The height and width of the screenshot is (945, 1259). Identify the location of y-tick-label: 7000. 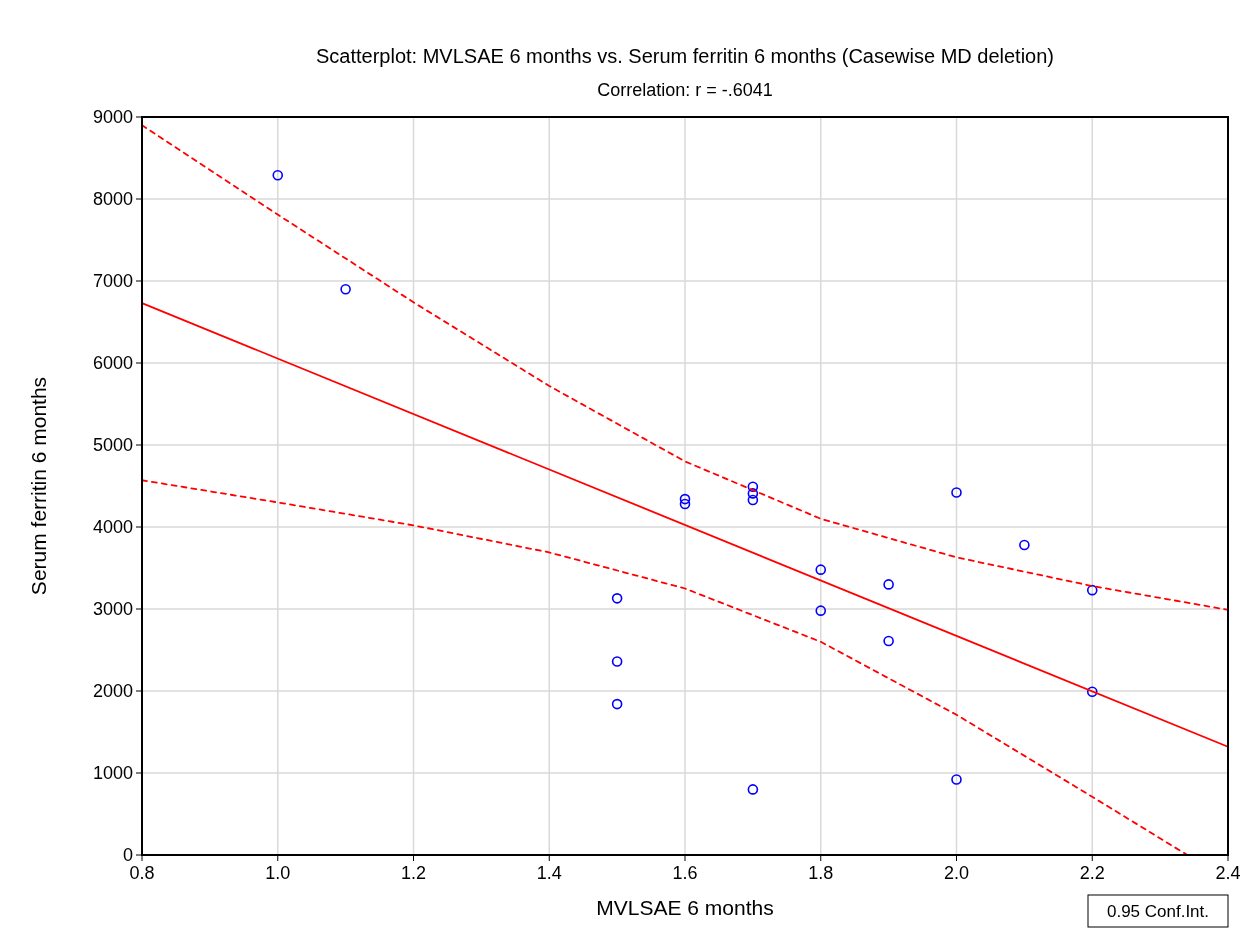
(112, 281).